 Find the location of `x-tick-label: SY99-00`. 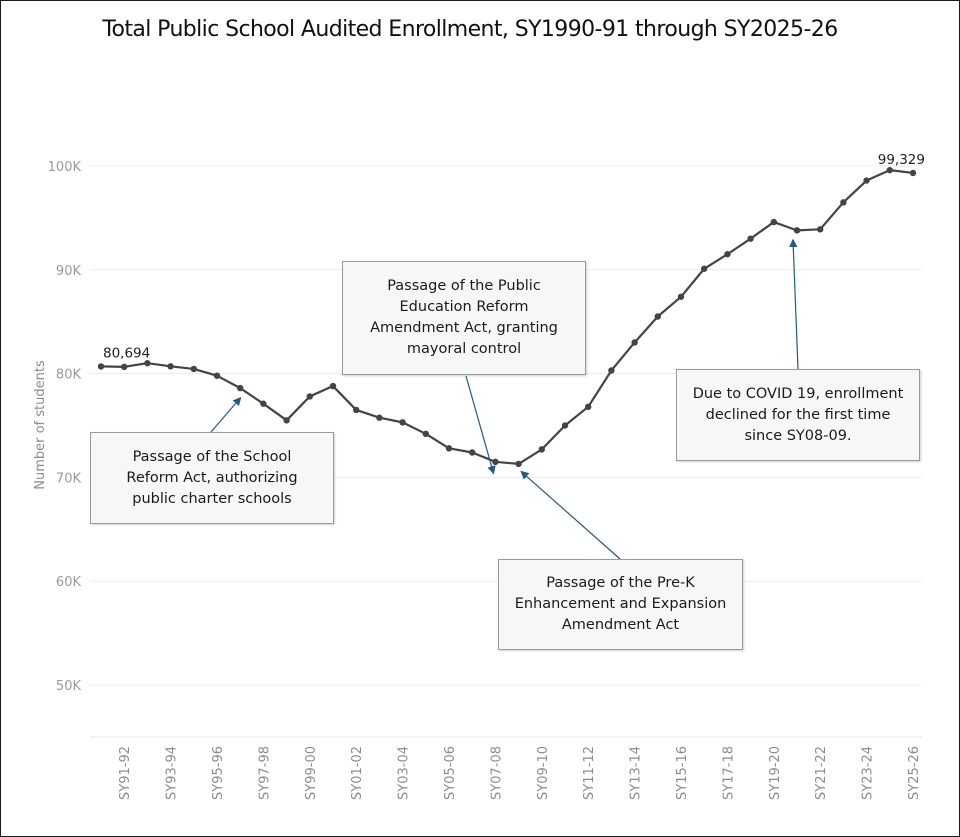

x-tick-label: SY99-00 is located at coordinates (311, 773).